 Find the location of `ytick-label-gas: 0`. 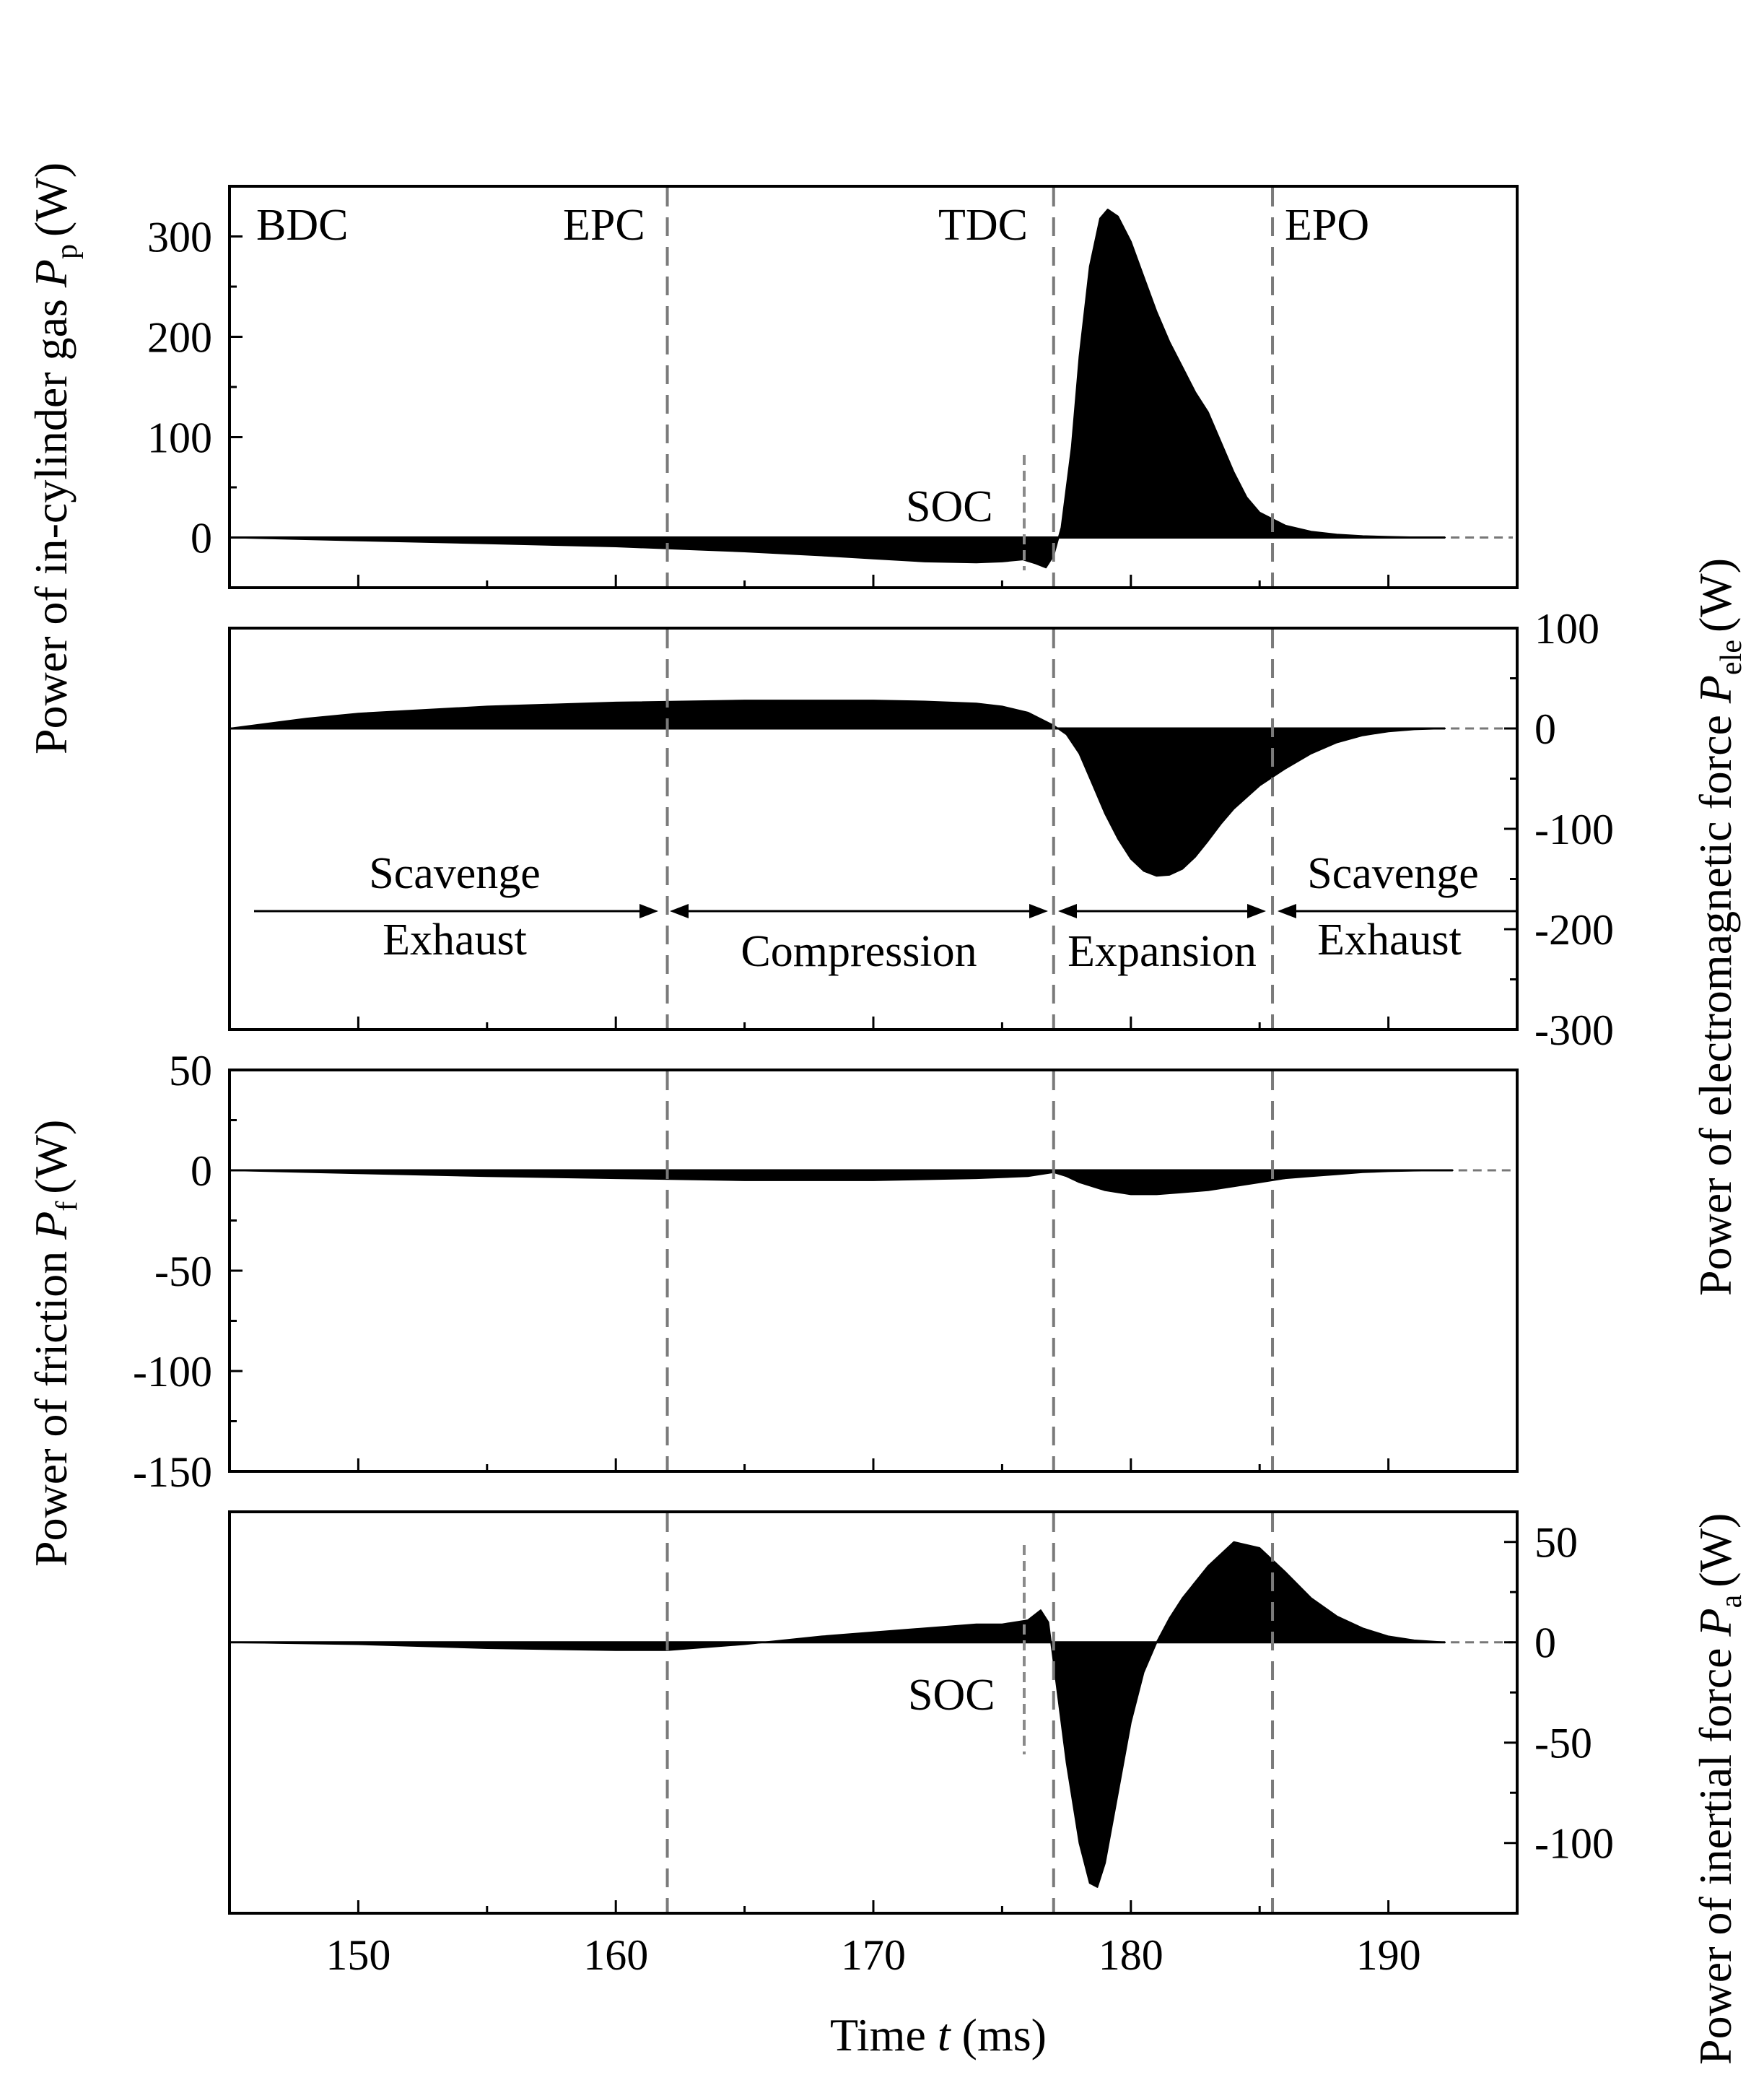

ytick-label-gas: 0 is located at coordinates (201, 538).